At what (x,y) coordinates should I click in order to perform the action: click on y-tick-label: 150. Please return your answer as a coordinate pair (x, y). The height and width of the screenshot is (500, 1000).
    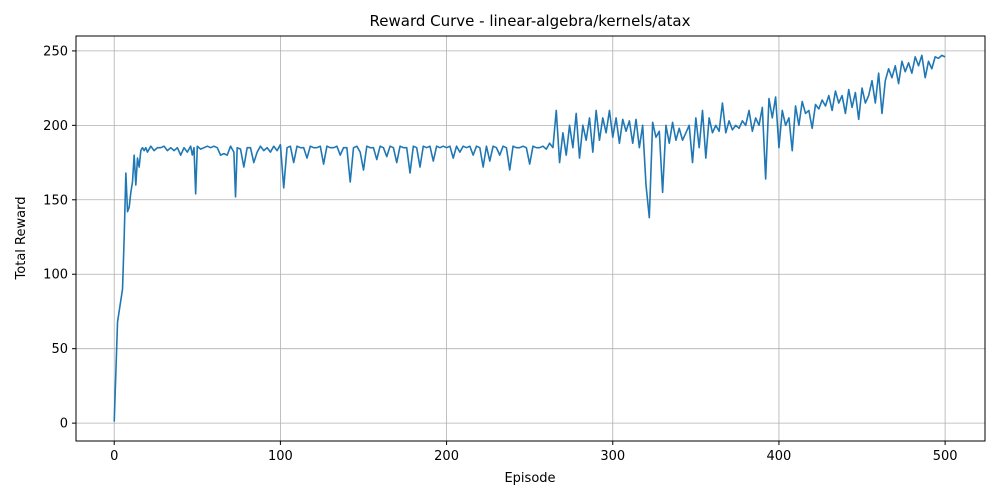
    Looking at the image, I should click on (55, 200).